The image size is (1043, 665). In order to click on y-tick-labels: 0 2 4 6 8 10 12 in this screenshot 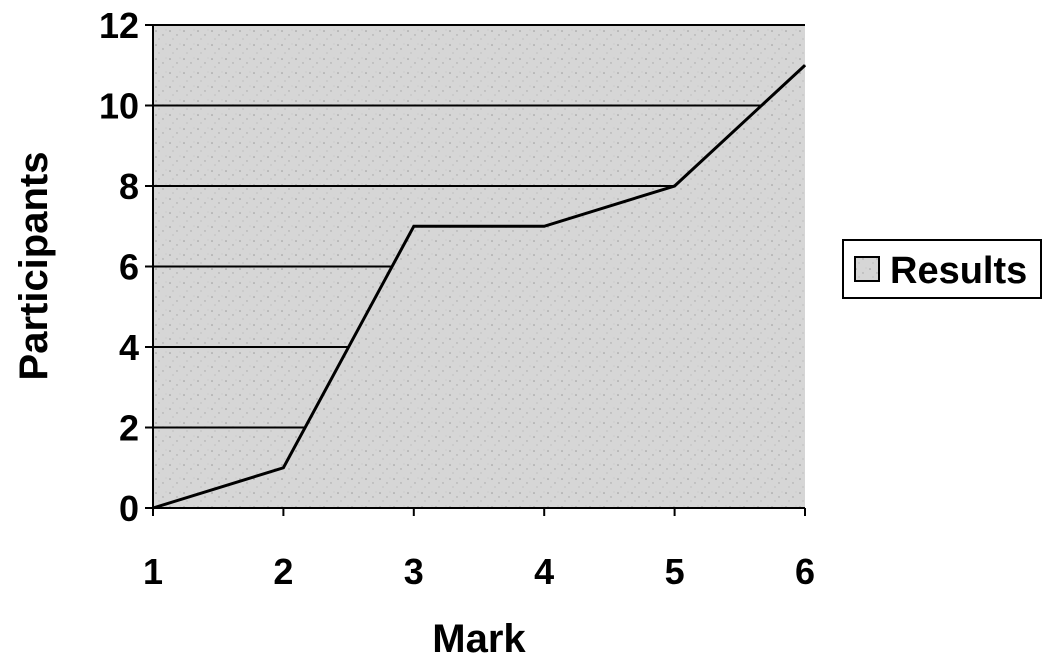, I will do `click(119, 267)`.